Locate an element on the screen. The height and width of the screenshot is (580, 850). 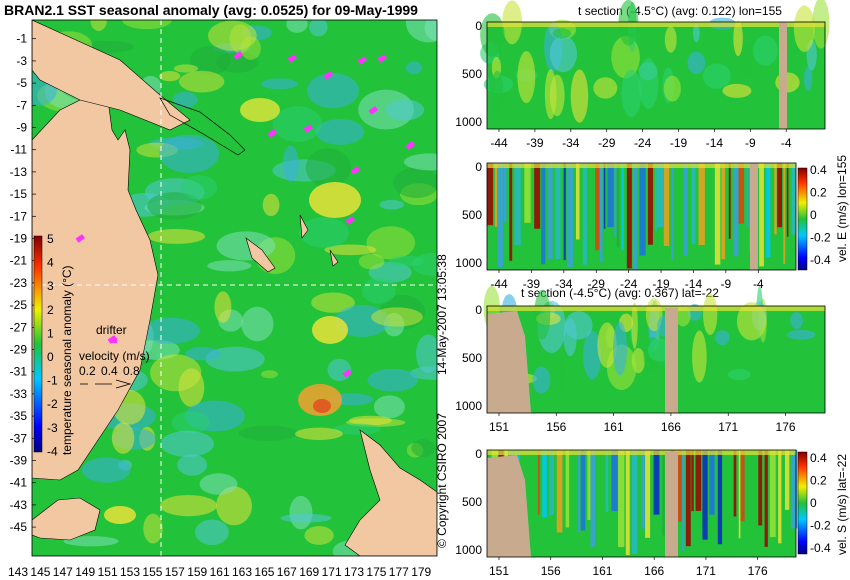
drifter-label: drifter is located at coordinates (111, 330).